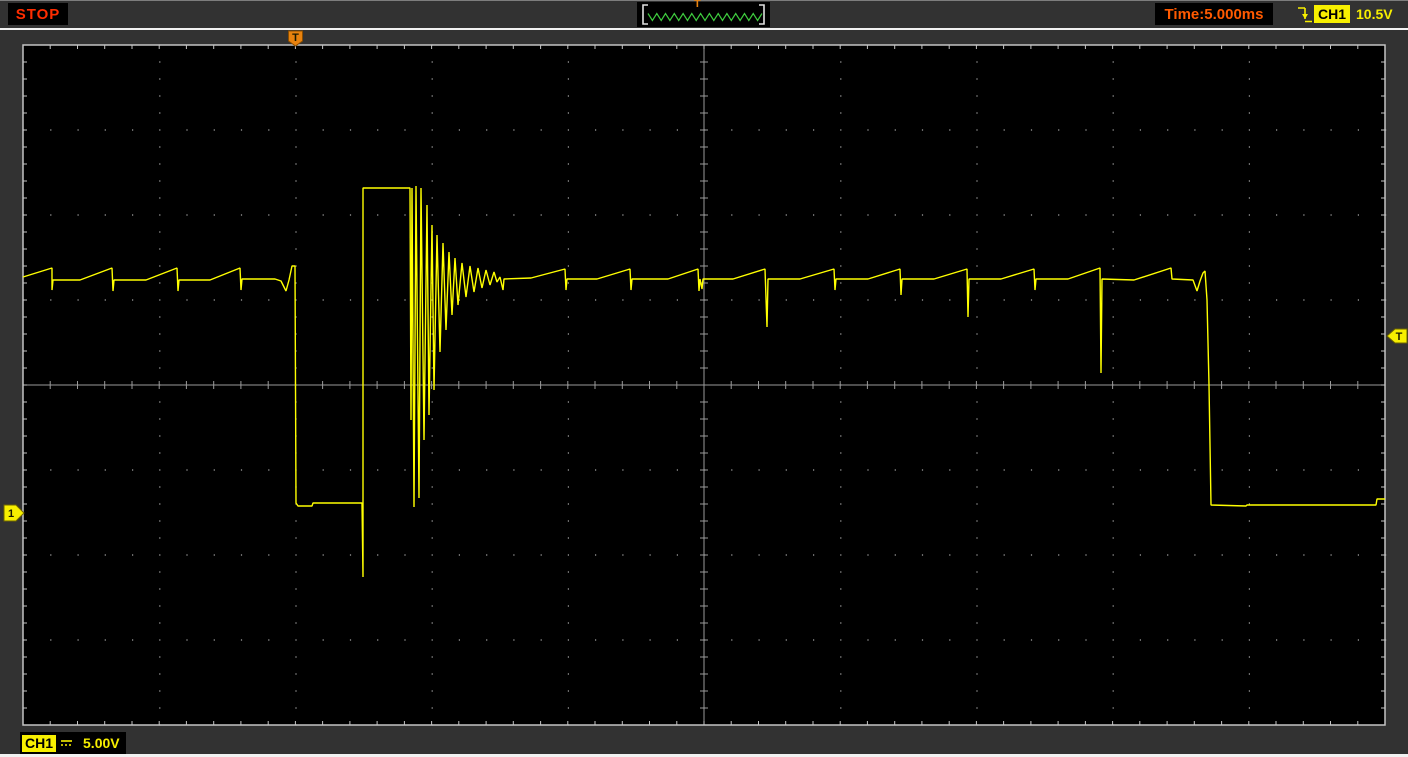 This screenshot has width=1408, height=757. What do you see at coordinates (762, 14) in the screenshot?
I see `preview-right-bracket-icon` at bounding box center [762, 14].